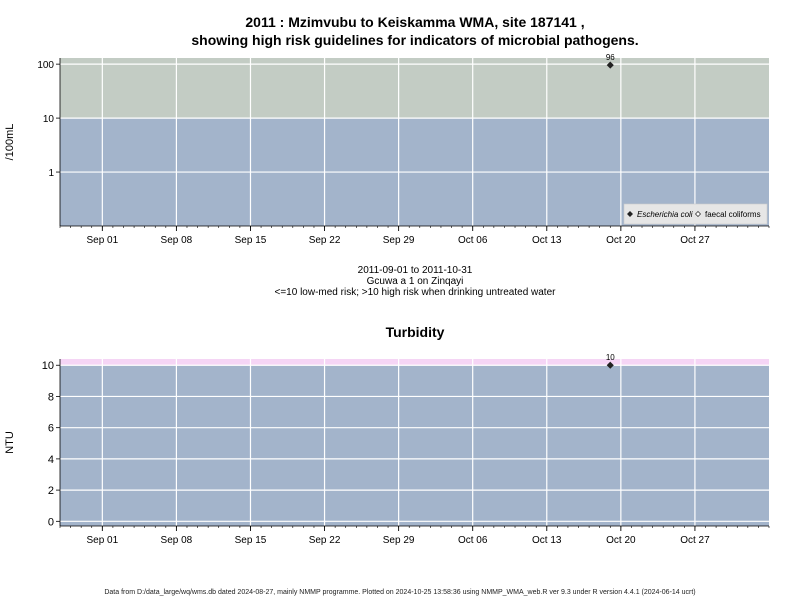  What do you see at coordinates (51, 173) in the screenshot?
I see `y-tick-label: 1` at bounding box center [51, 173].